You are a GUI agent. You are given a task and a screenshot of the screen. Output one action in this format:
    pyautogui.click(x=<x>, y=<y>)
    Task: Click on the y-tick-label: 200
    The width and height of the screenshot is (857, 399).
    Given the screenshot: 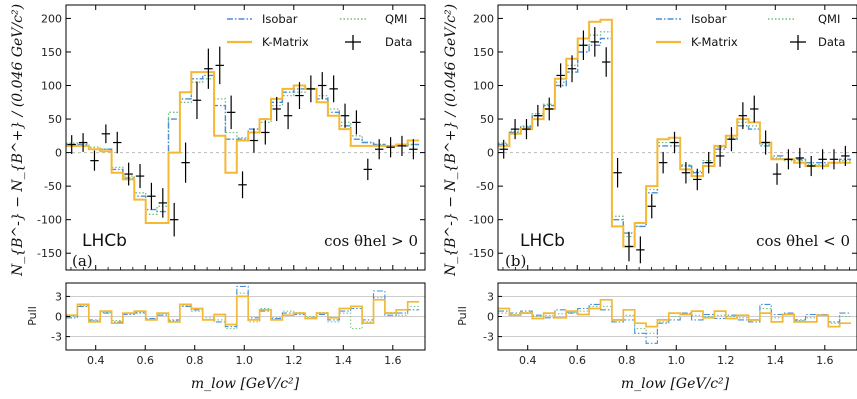 What is the action you would take?
    pyautogui.click(x=483, y=18)
    